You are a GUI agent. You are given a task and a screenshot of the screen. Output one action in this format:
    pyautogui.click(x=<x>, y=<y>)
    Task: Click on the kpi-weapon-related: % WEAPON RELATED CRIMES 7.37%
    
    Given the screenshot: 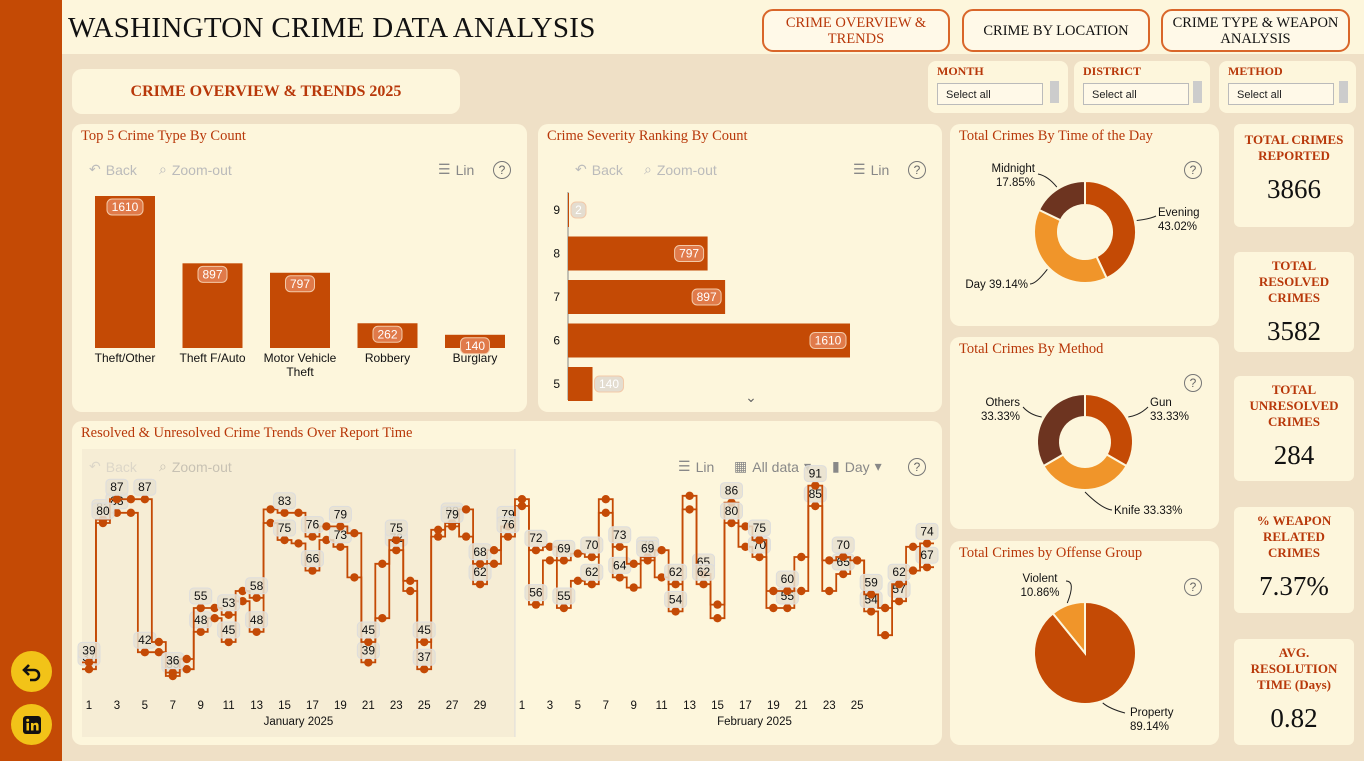 What is the action you would take?
    pyautogui.click(x=1294, y=560)
    